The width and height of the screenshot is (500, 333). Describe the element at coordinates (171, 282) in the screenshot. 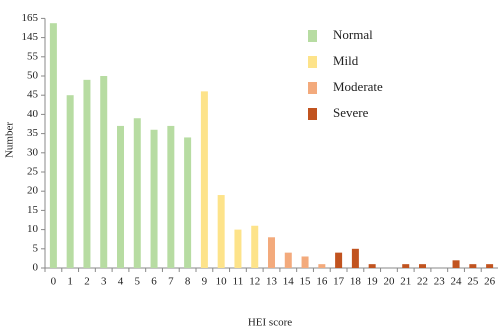

I see `x-tick-label: 7` at that location.